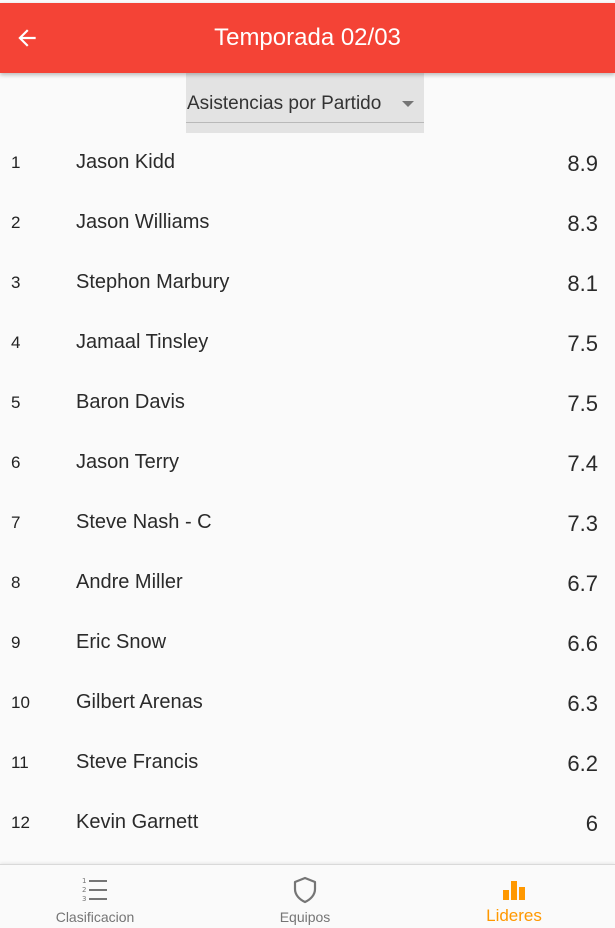 This screenshot has height=928, width=615. I want to click on svg-text: 1, so click(84, 881).